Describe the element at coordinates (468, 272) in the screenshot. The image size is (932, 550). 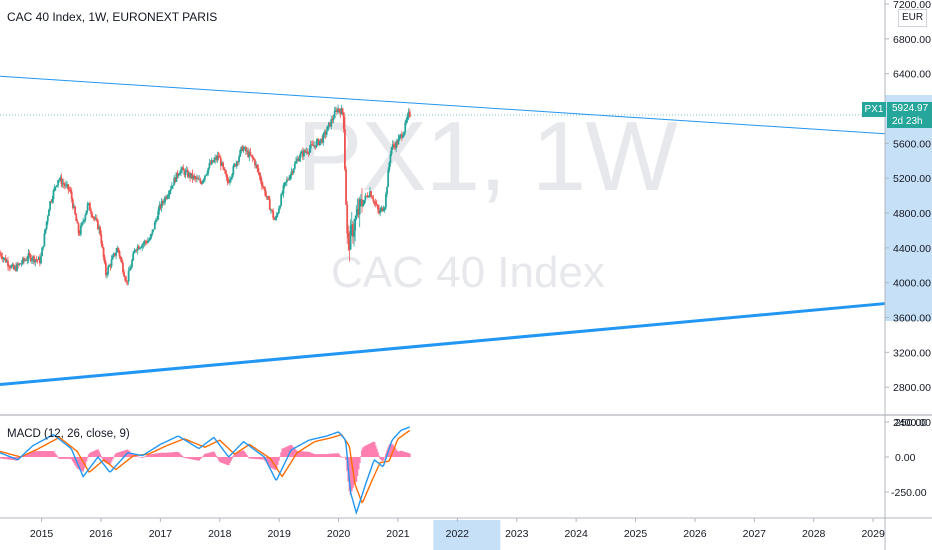
I see `watermark-name: CAC 40 Index` at that location.